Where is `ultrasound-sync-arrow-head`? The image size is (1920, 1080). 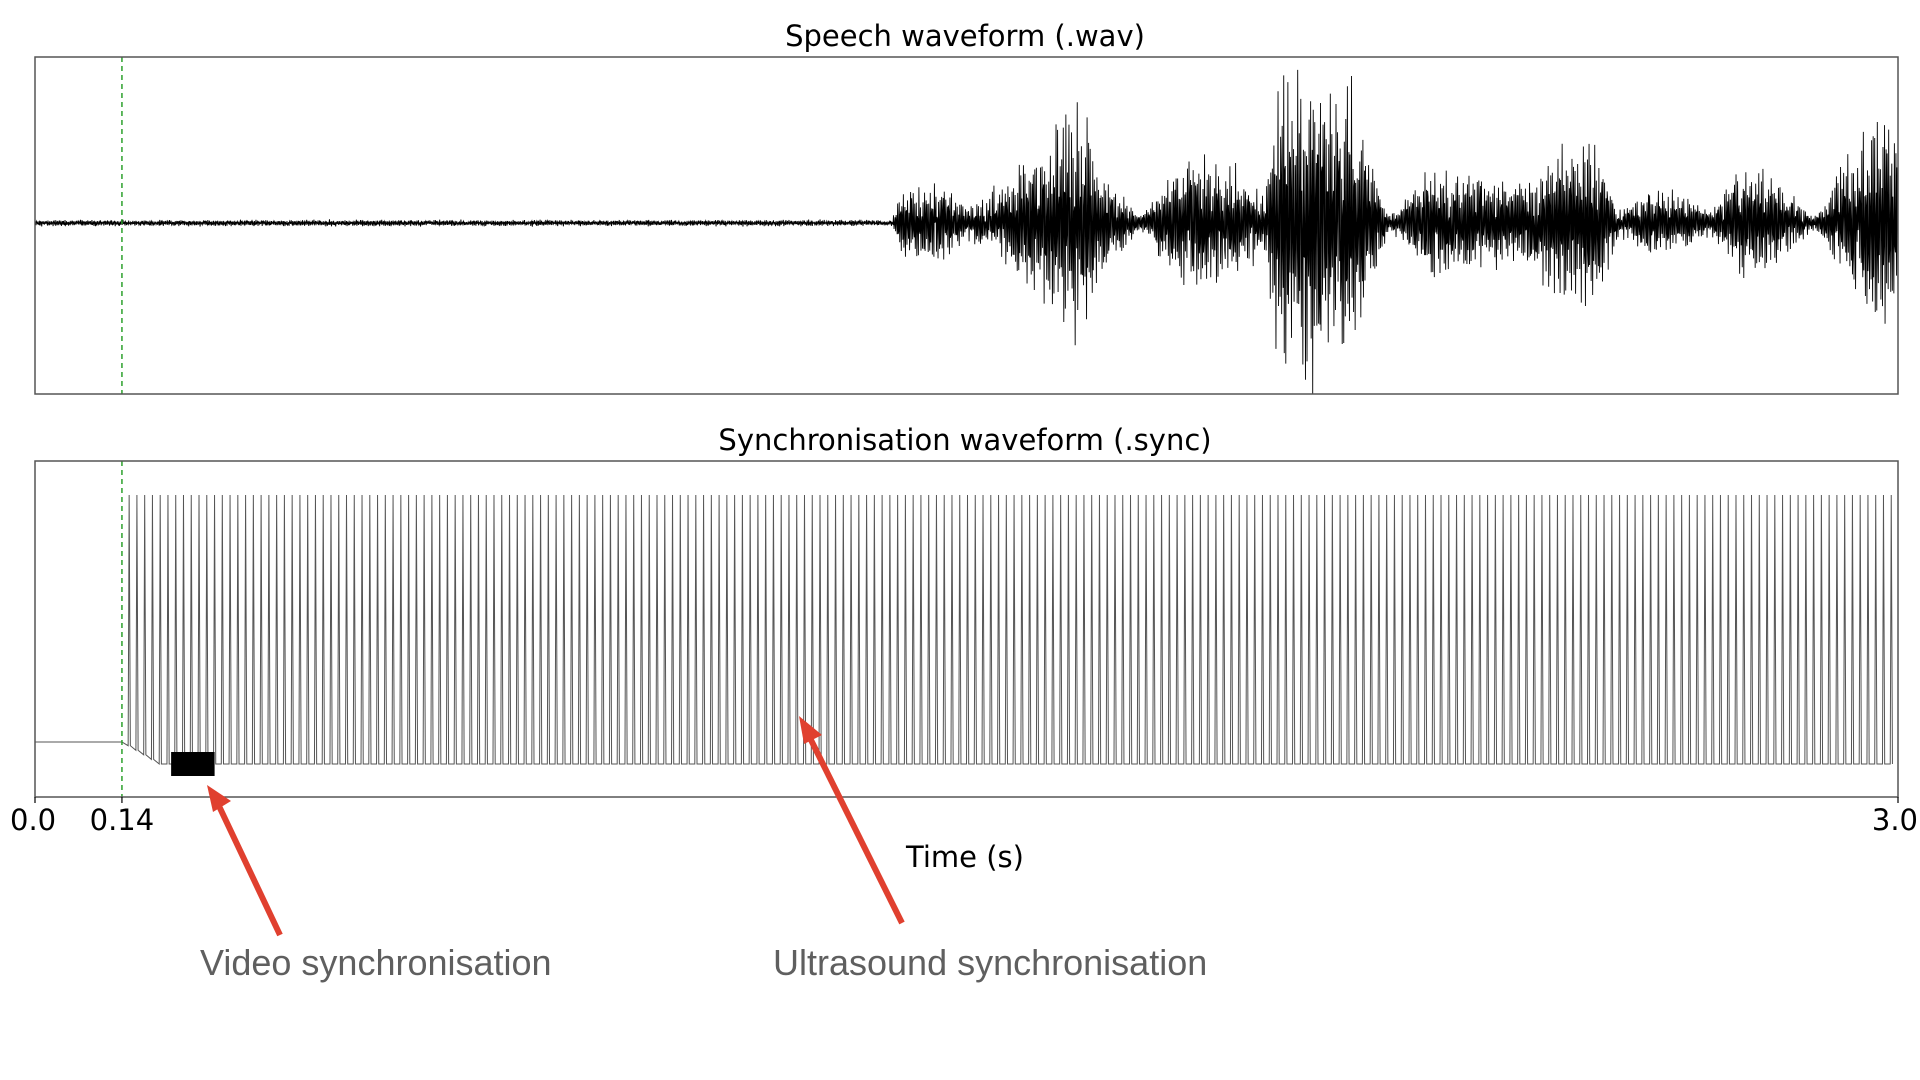 ultrasound-sync-arrow-head is located at coordinates (810, 730).